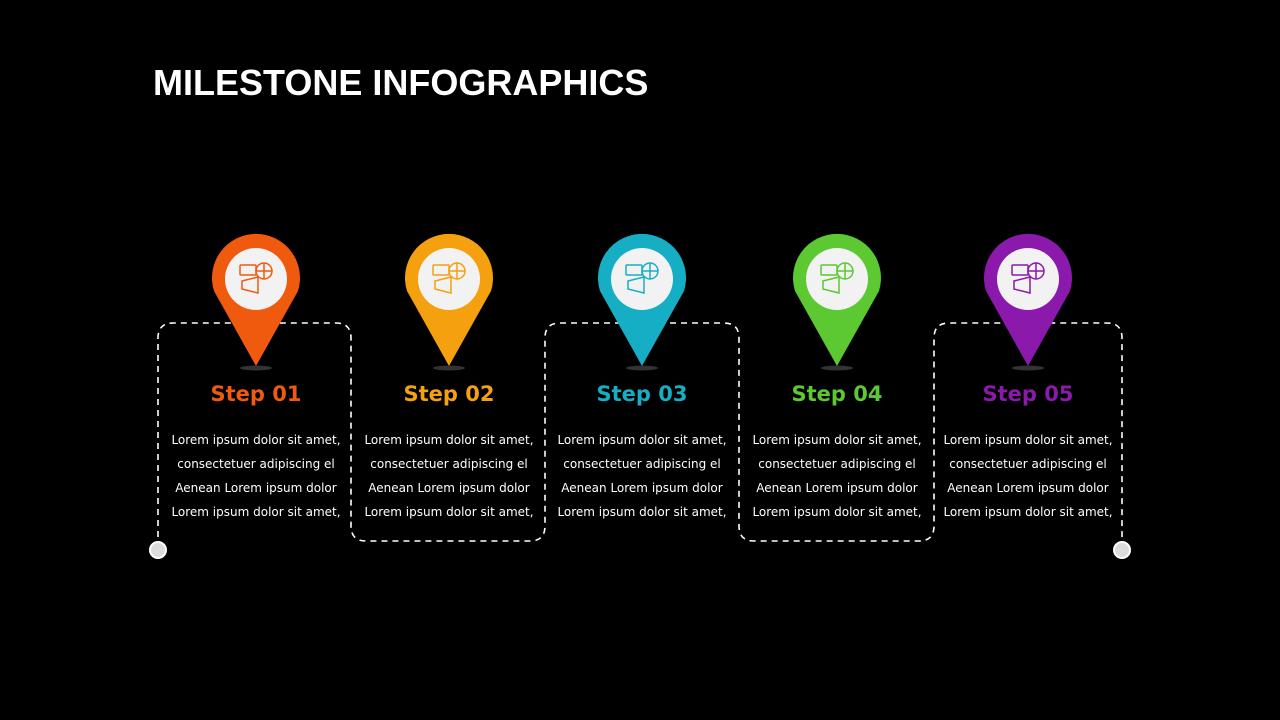 This screenshot has height=720, width=1280. Describe the element at coordinates (401, 82) in the screenshot. I see `page-title: MILESTONE INFOGRAPHICS` at that location.